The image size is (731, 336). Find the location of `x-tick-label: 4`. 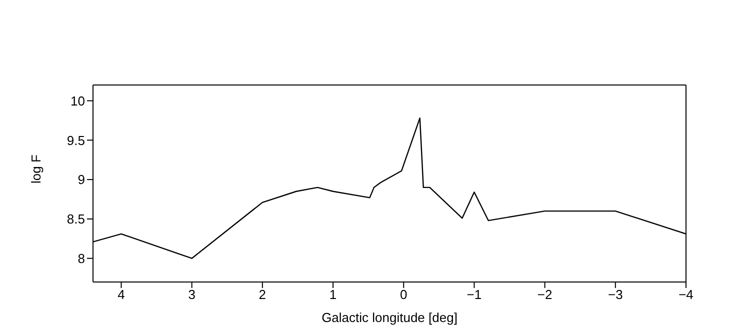

x-tick-label: 4 is located at coordinates (121, 294).